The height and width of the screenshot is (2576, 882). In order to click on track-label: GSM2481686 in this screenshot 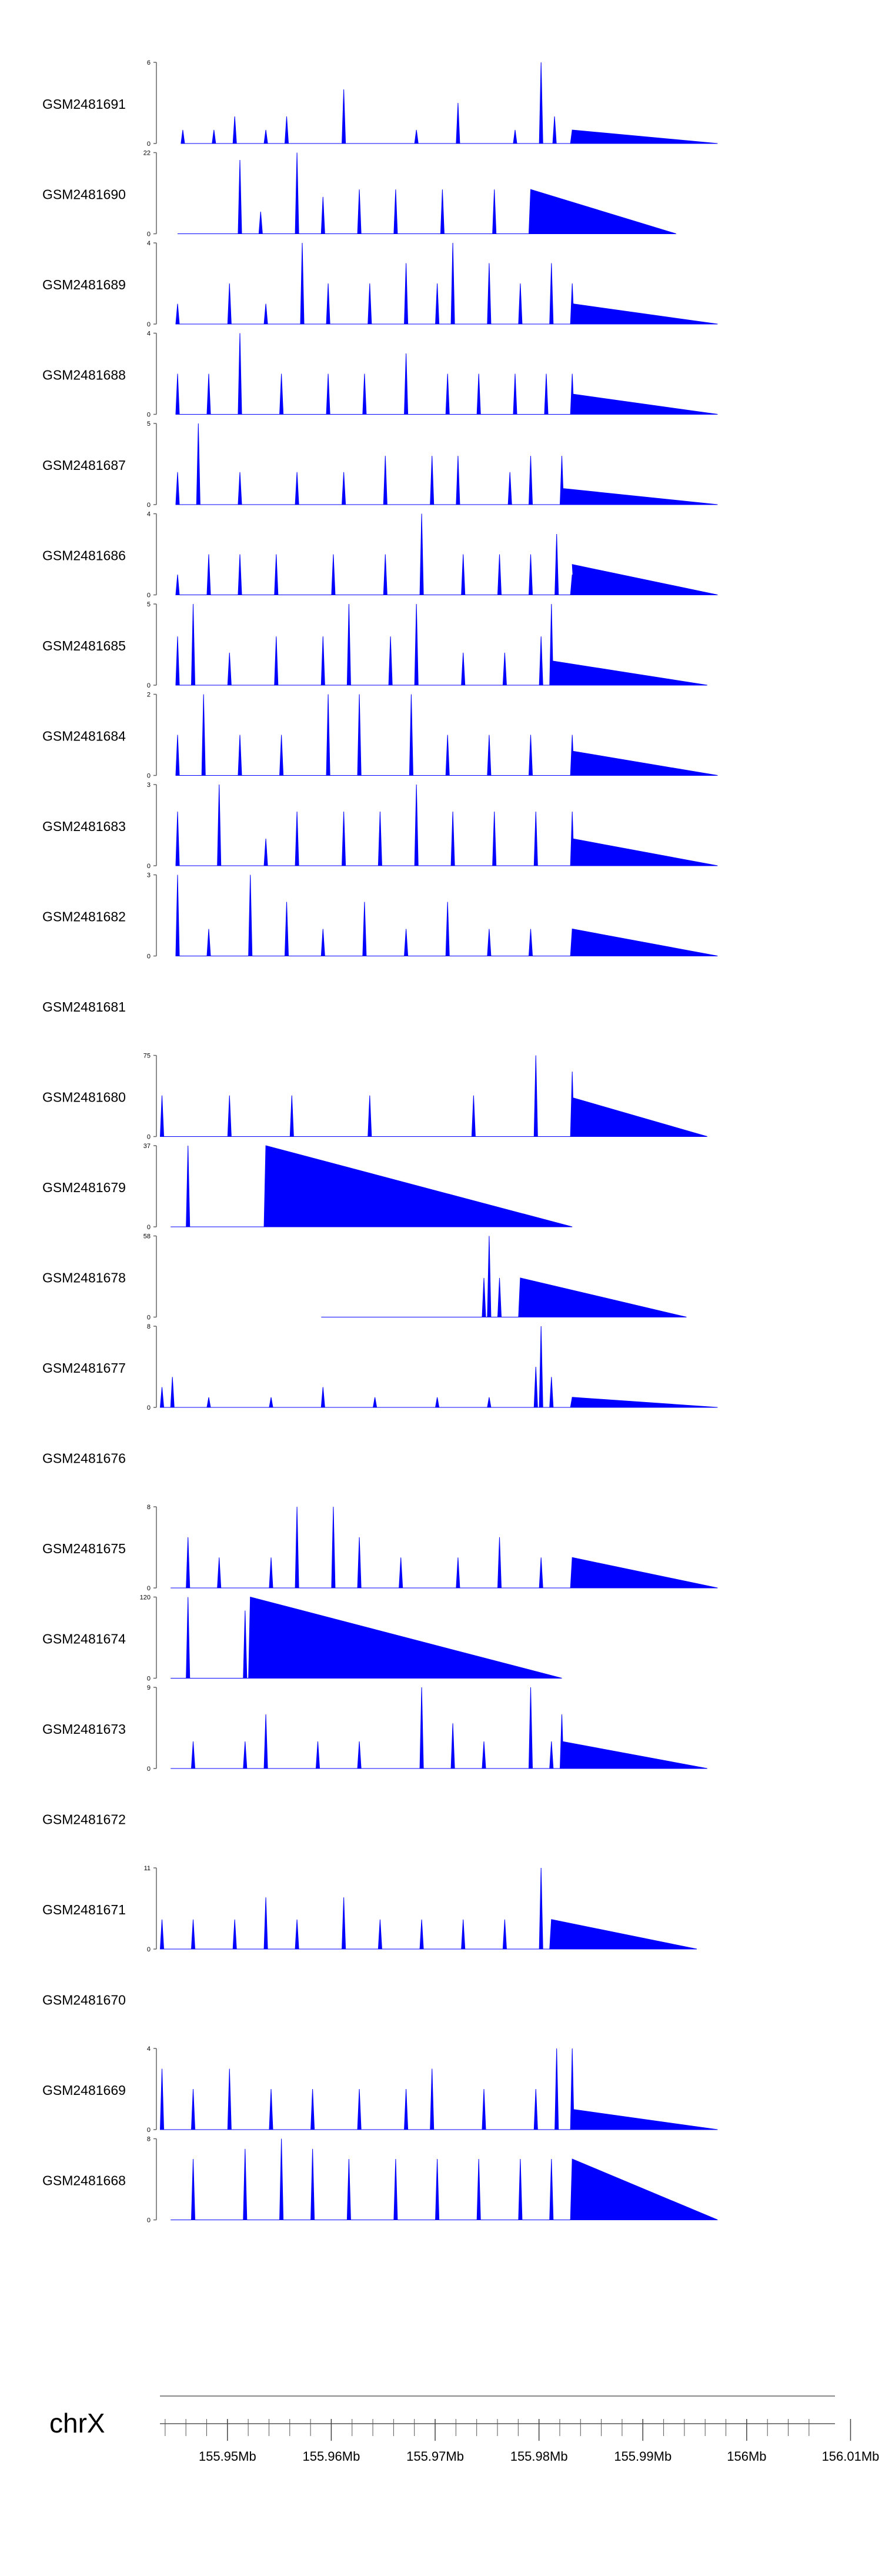, I will do `click(84, 555)`.